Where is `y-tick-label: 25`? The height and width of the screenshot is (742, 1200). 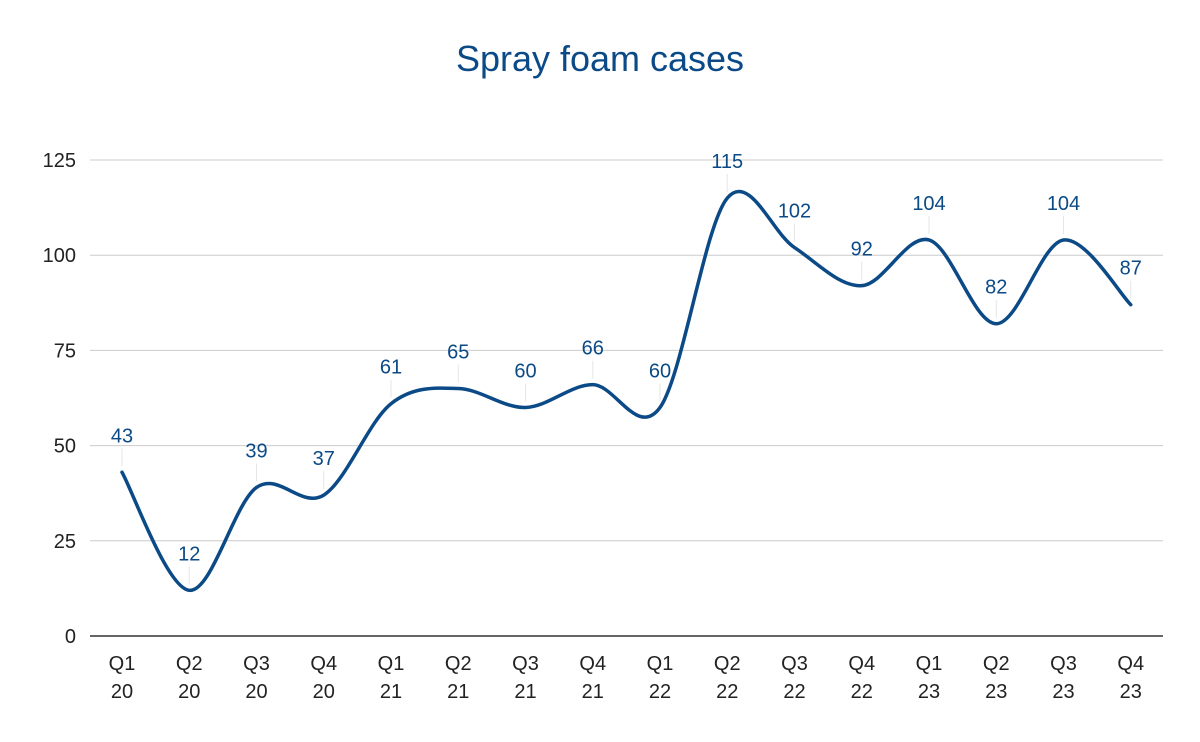
y-tick-label: 25 is located at coordinates (65, 542).